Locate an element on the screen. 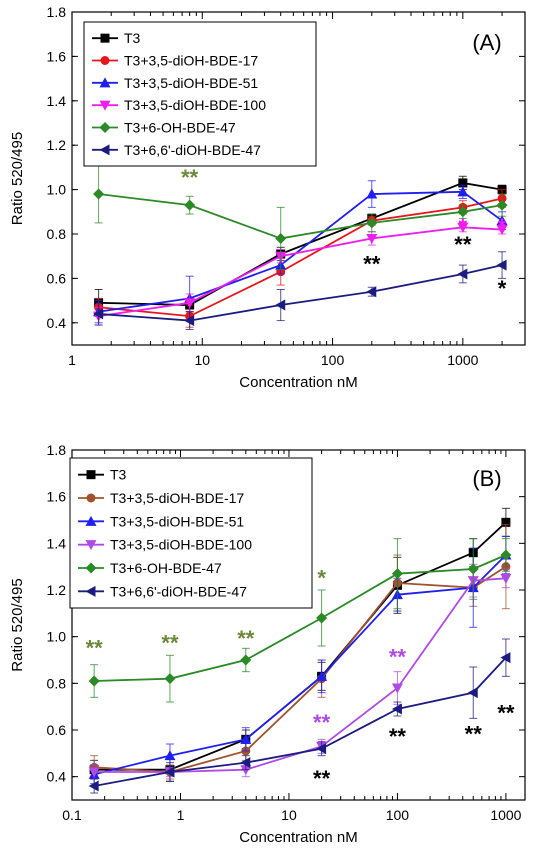 This screenshot has height=861, width=550. panel-b-y-tick-label: 1.8 is located at coordinates (57, 450).